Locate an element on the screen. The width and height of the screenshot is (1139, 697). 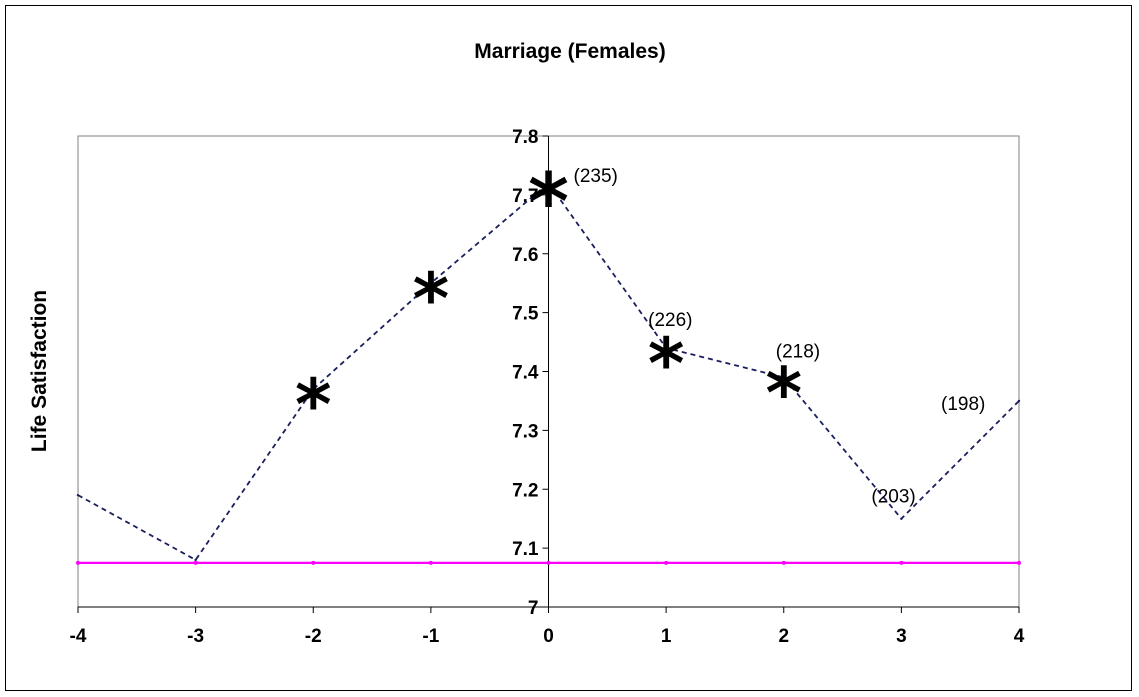
x-tick-label: -1 is located at coordinates (430, 636).